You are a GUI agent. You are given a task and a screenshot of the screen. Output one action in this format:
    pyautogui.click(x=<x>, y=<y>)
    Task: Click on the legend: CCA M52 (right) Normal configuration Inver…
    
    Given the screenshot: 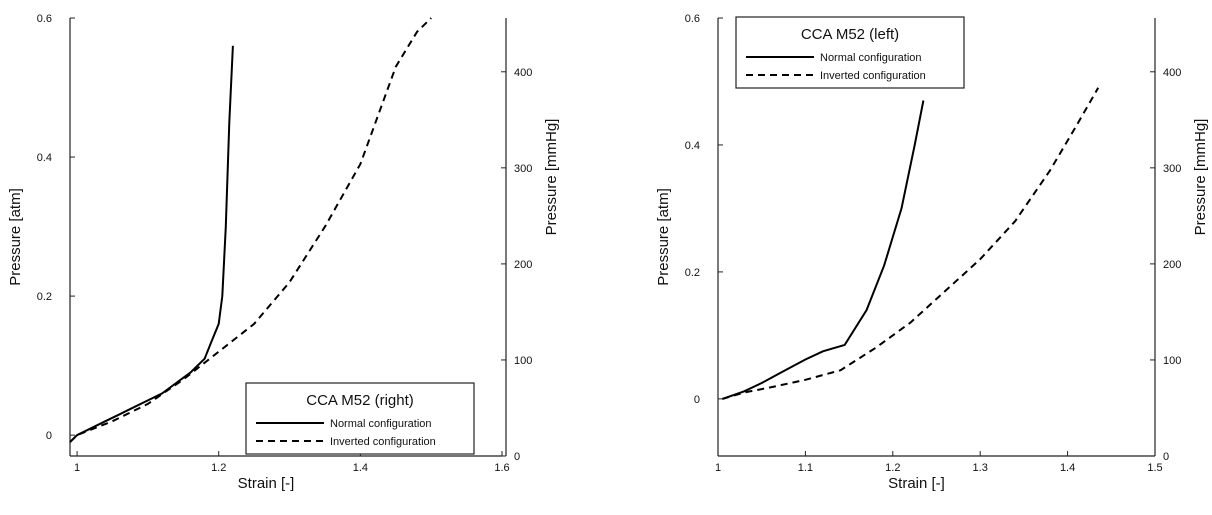 What is the action you would take?
    pyautogui.click(x=360, y=418)
    